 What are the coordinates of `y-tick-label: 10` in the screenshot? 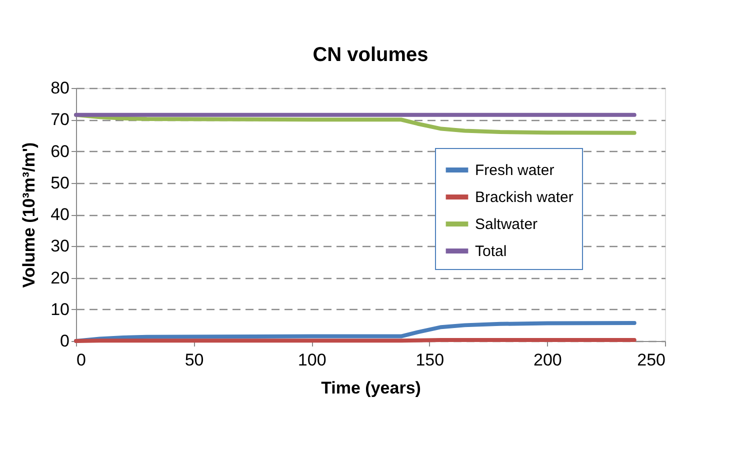 It's located at (60, 309).